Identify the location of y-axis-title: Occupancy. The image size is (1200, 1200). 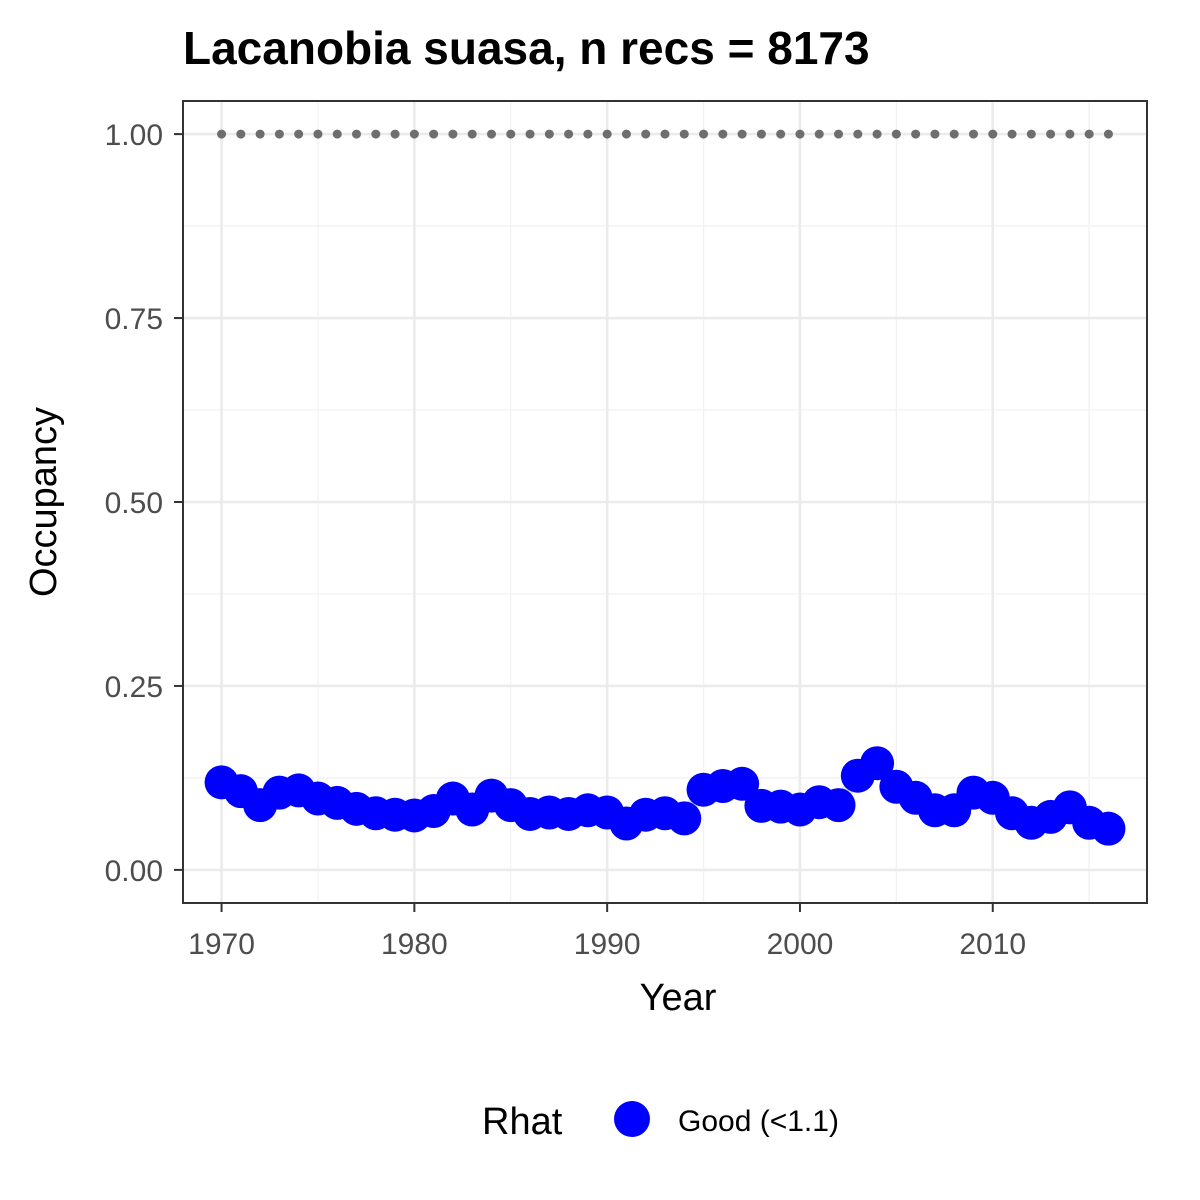
(44, 502).